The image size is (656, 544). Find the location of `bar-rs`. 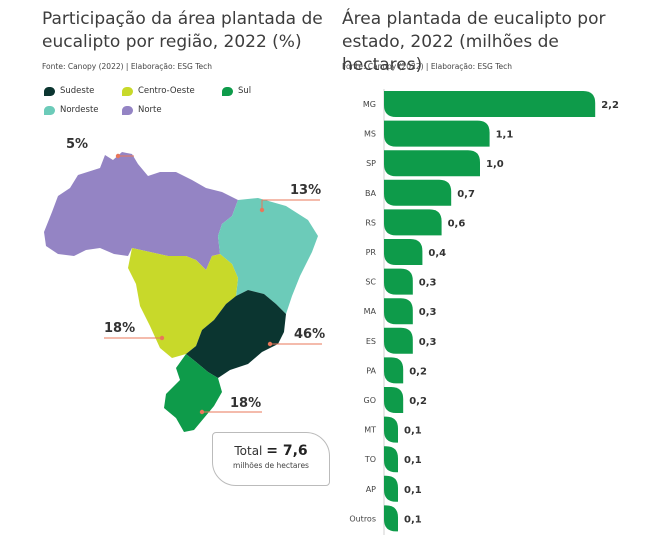

bar-rs is located at coordinates (413, 222).